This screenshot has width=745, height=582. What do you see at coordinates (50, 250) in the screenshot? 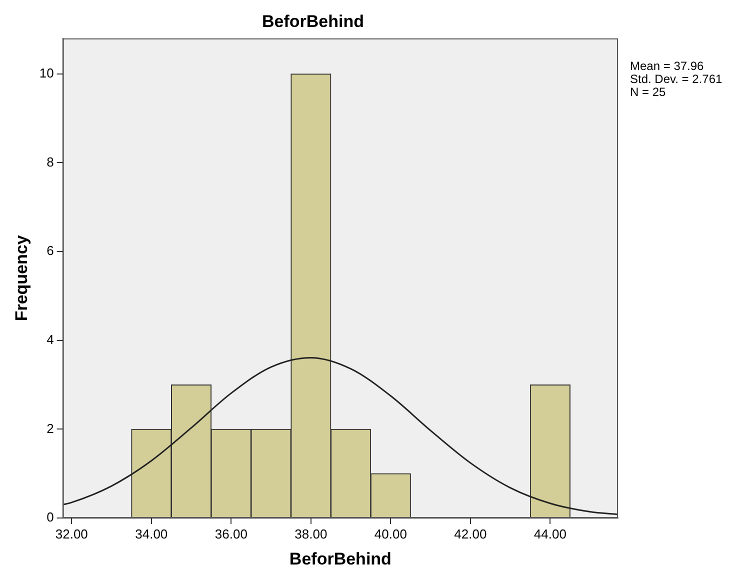
I see `y-tick-label: 6` at bounding box center [50, 250].